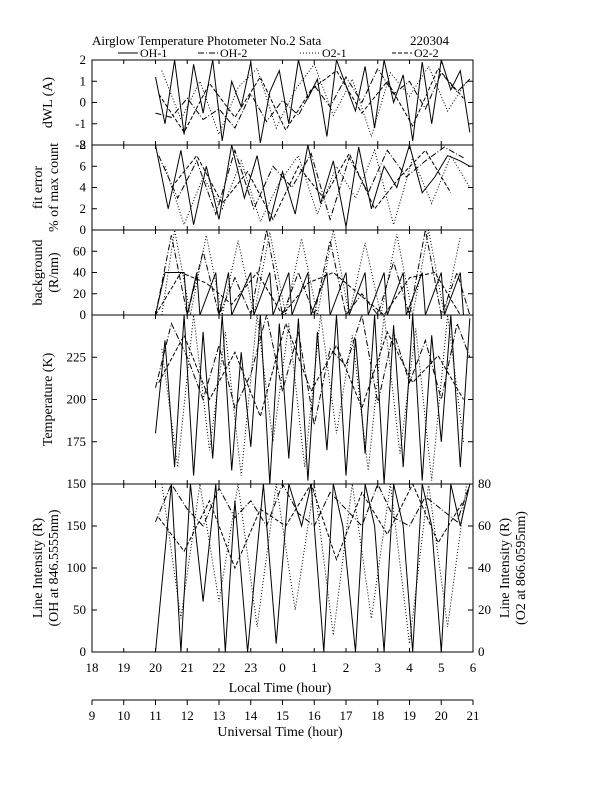 This screenshot has height=792, width=612. What do you see at coordinates (155, 715) in the screenshot?
I see `universal-time-tick-label: 11` at bounding box center [155, 715].